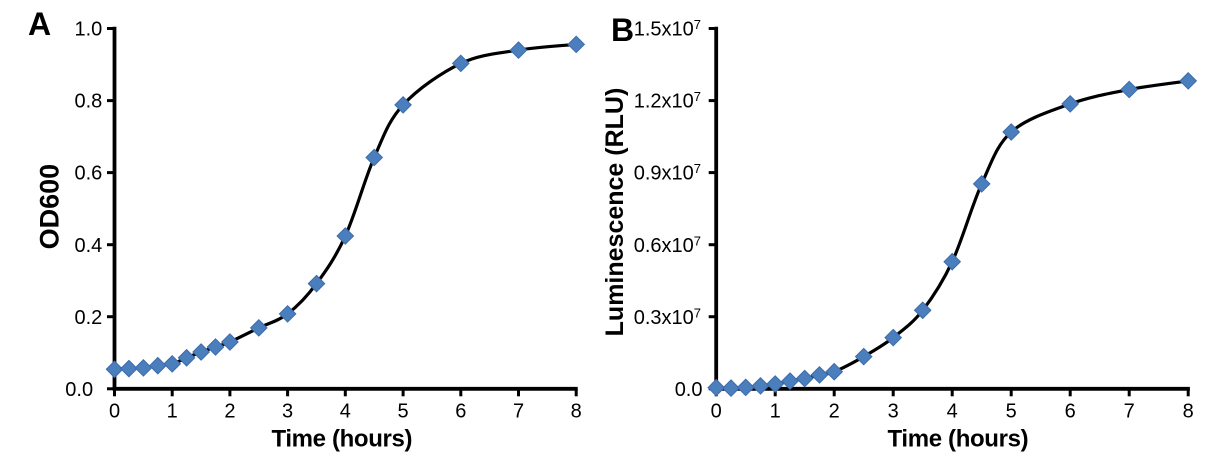  What do you see at coordinates (667, 101) in the screenshot?
I see `svg-text: 1.2x10⁷` at bounding box center [667, 101].